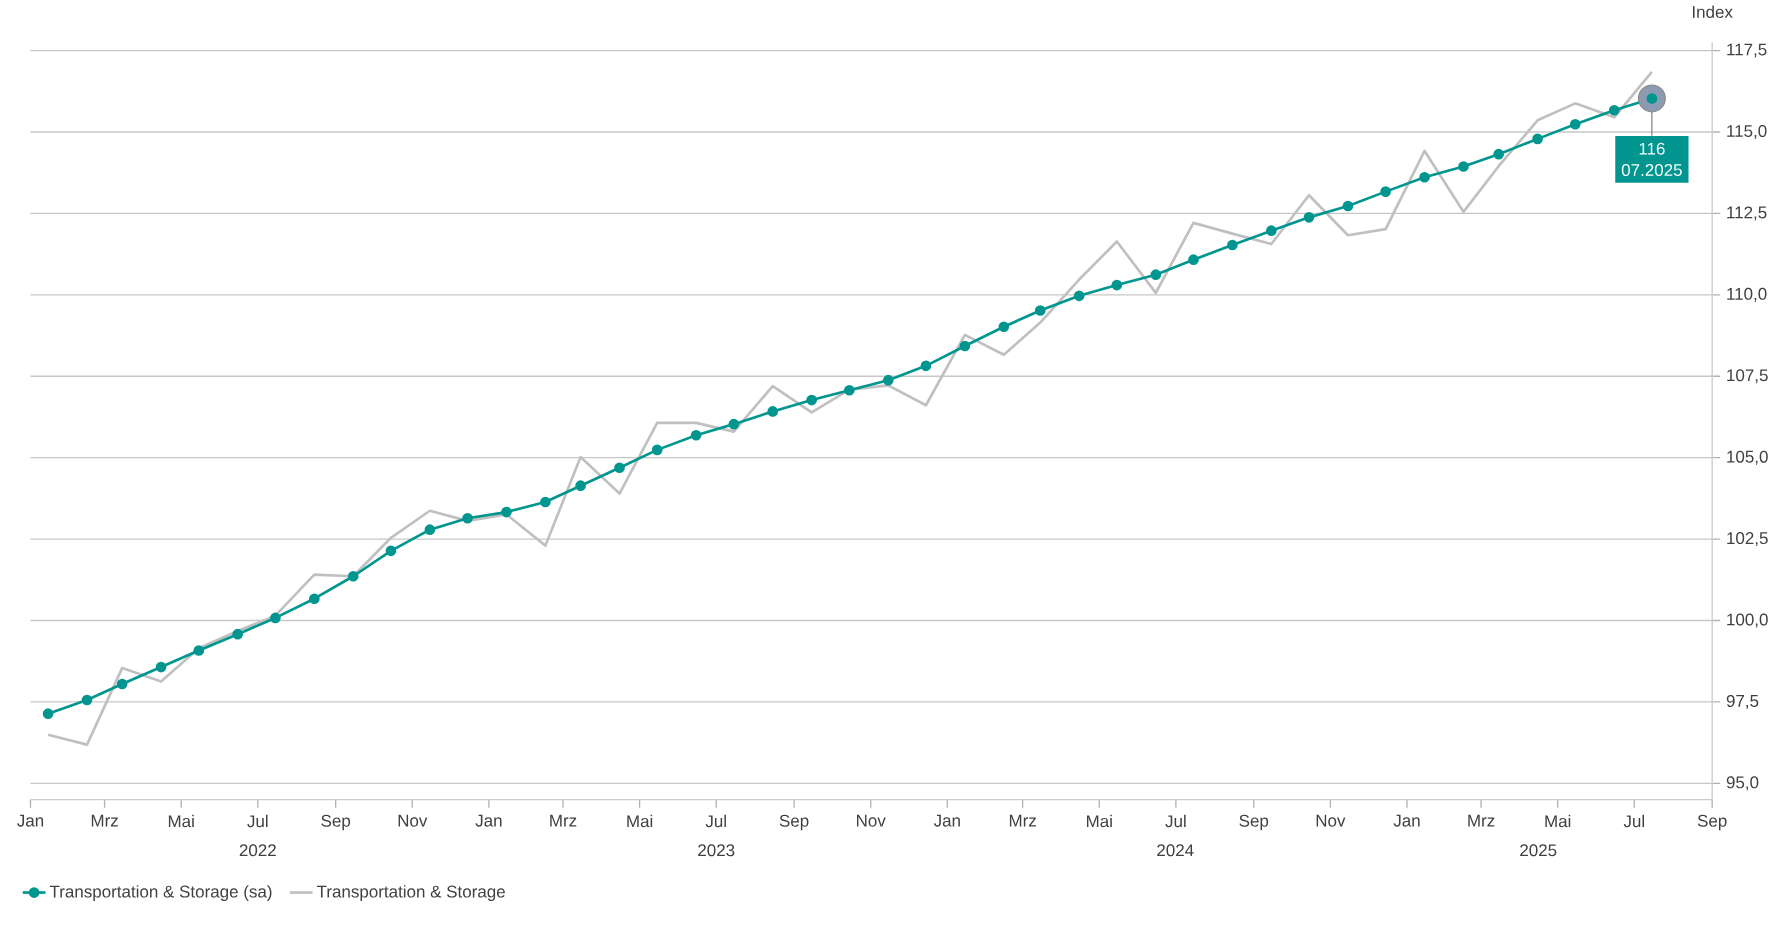 This screenshot has height=950, width=1774. Describe the element at coordinates (1747, 132) in the screenshot. I see `y-tick-label: 115,0` at that location.